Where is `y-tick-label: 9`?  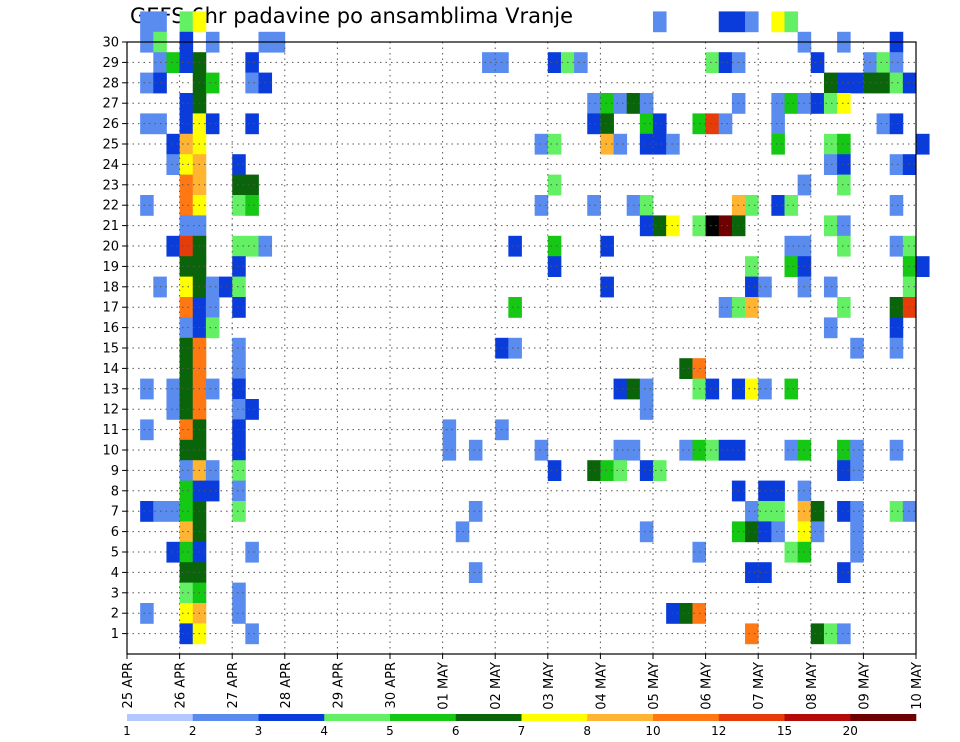 y-tick-label: 9 is located at coordinates (115, 471).